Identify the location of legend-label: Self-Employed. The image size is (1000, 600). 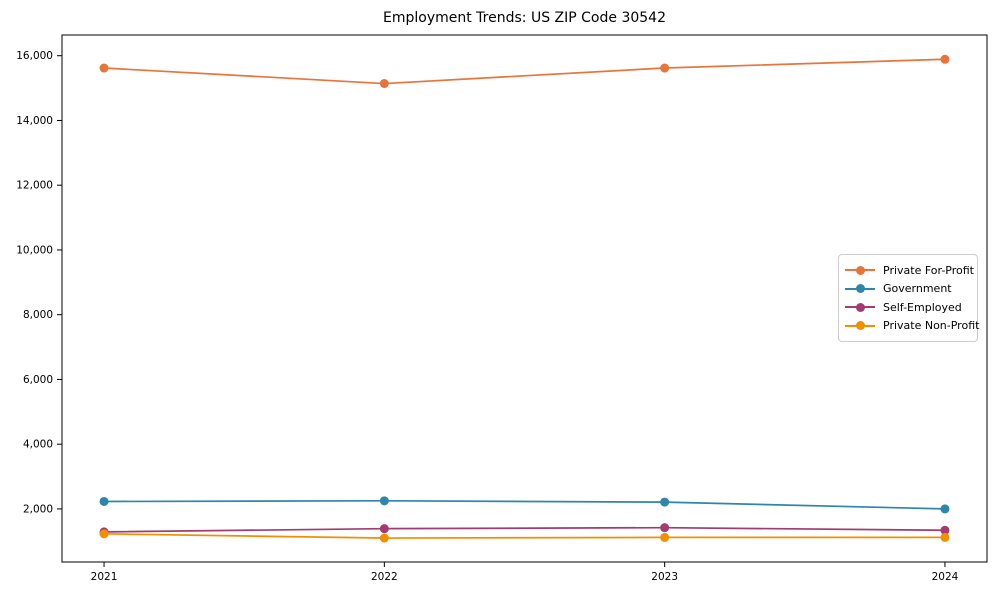
(922, 307).